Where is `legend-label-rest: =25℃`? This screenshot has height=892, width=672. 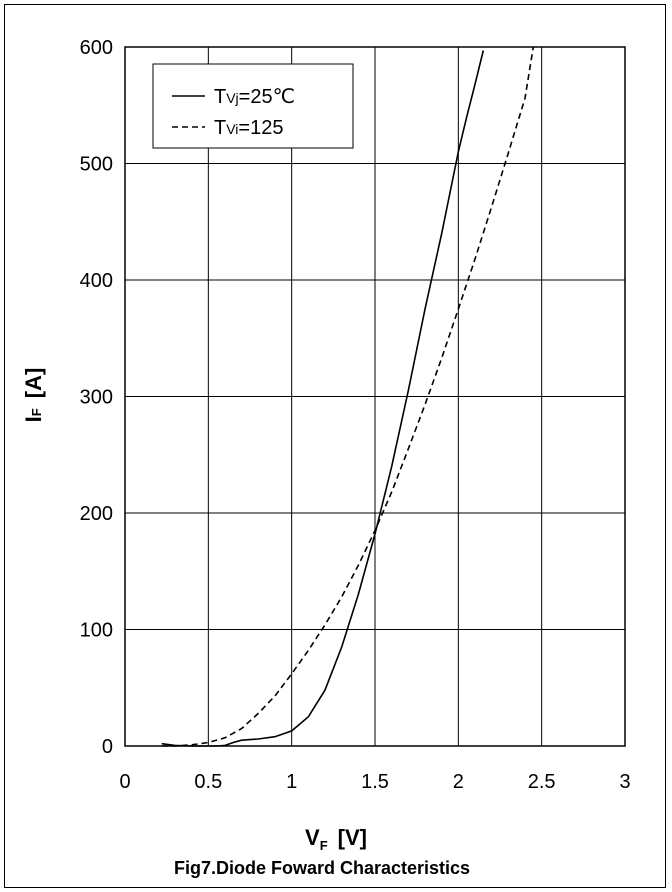 legend-label-rest: =25℃ is located at coordinates (267, 97).